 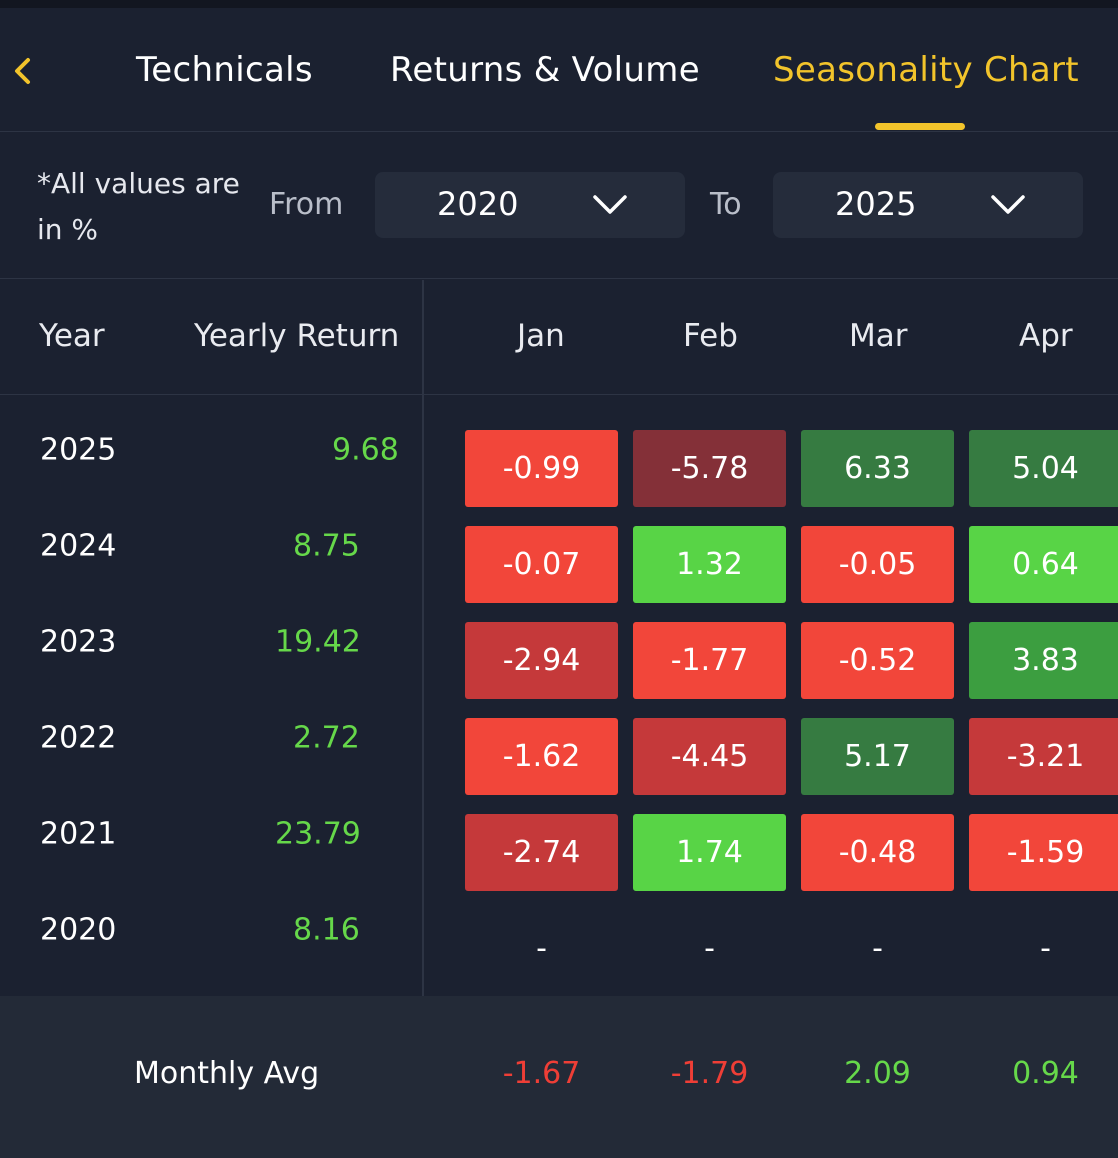 I want to click on month-cell: -3.21, so click(x=1043, y=756).